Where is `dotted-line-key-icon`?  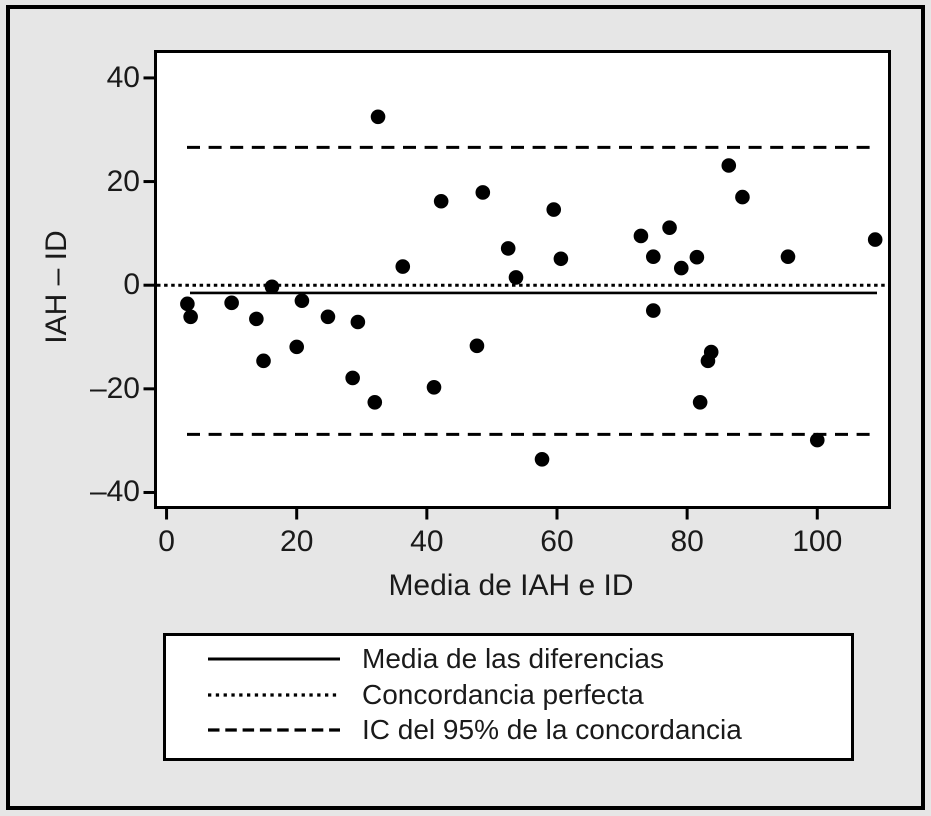
dotted-line-key-icon is located at coordinates (274, 695).